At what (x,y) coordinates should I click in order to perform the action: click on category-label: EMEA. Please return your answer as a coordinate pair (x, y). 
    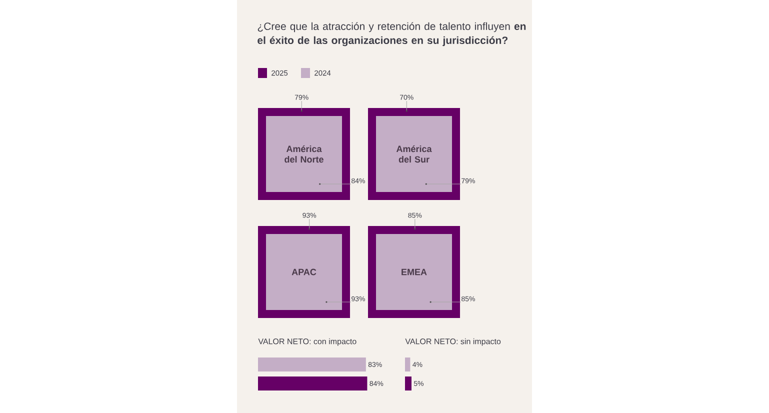
    Looking at the image, I should click on (414, 272).